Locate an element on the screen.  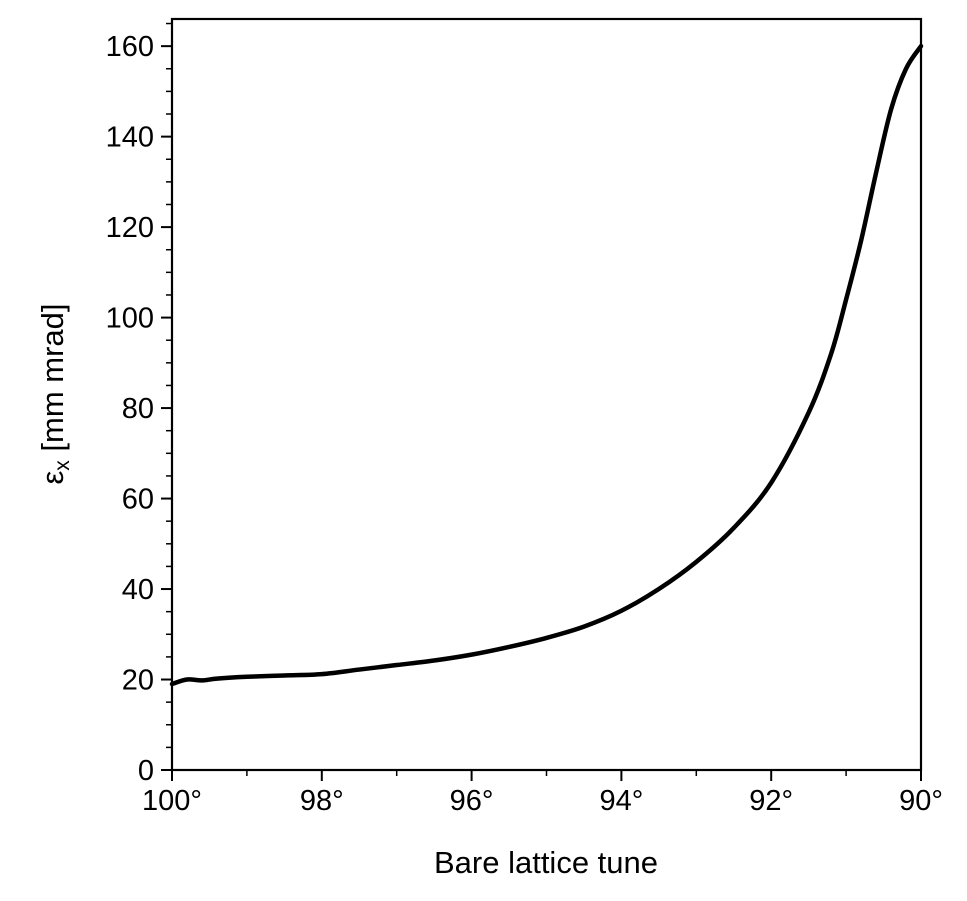
y-tick-label: 120 is located at coordinates (130, 228).